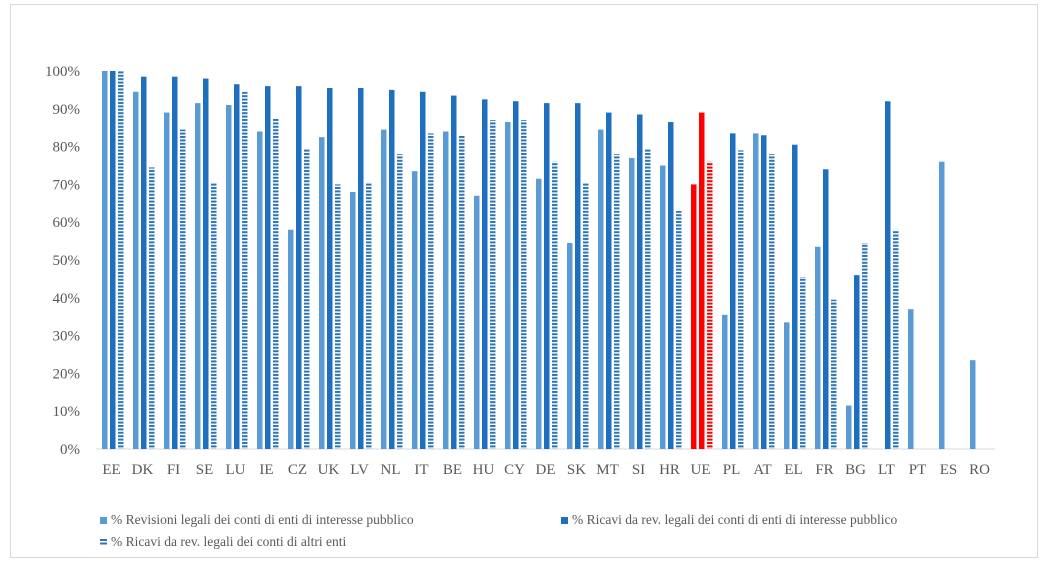  I want to click on x-category-label: FI, so click(173, 470).